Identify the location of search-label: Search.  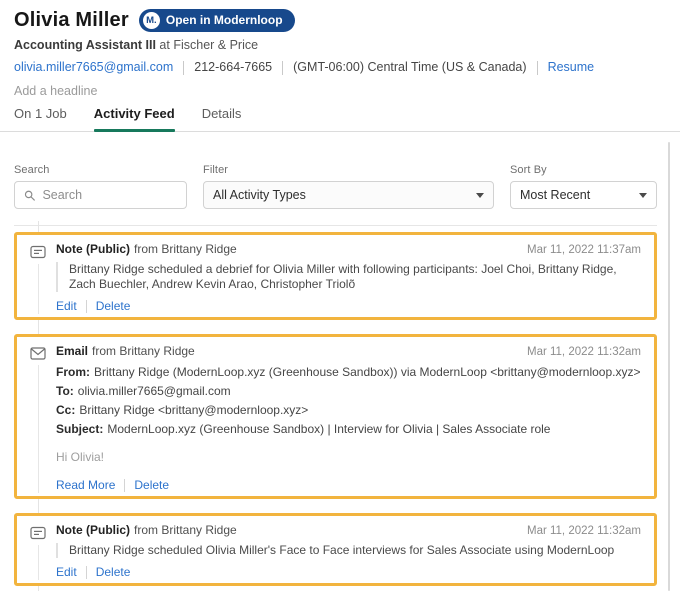
(32, 170).